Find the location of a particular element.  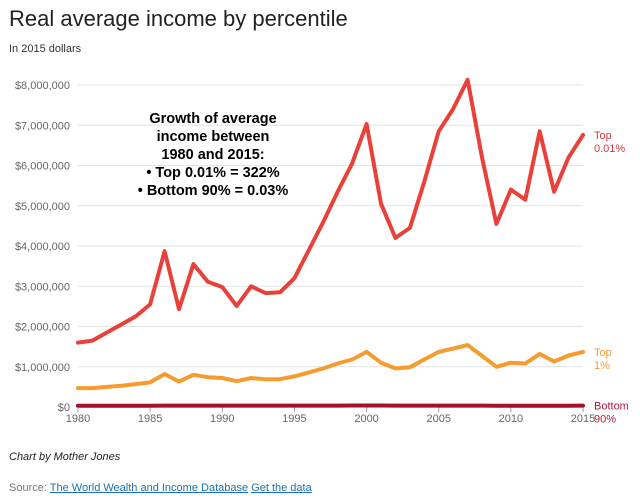

y-tick-label: $0 is located at coordinates (64, 408).